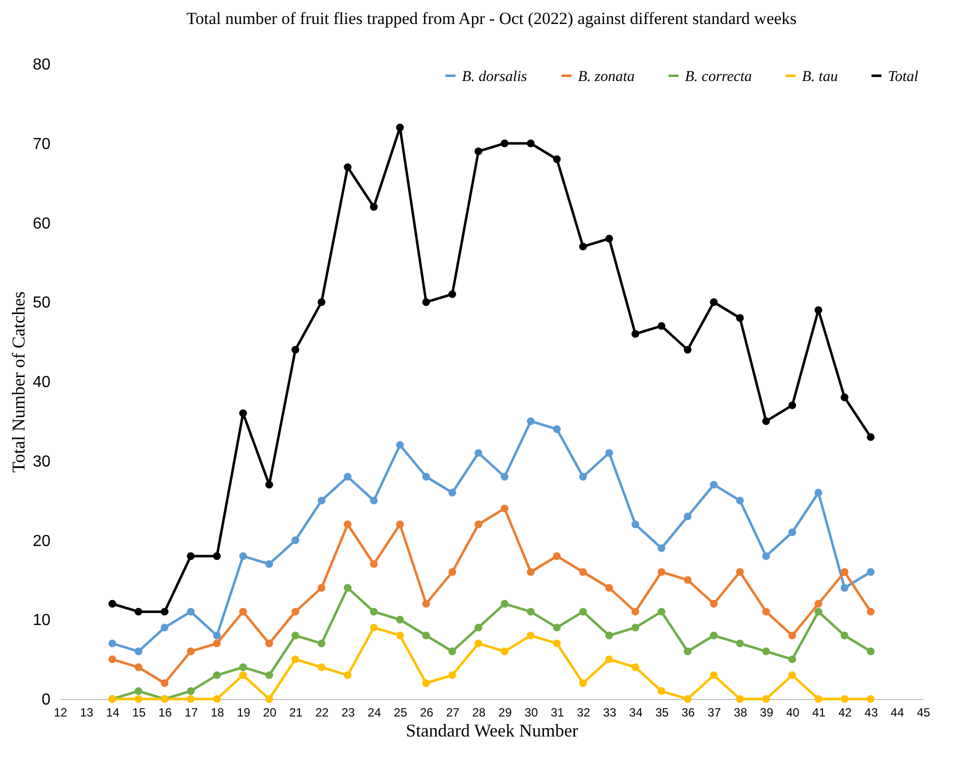 This screenshot has width=970, height=760. What do you see at coordinates (495, 76) in the screenshot?
I see `legend-label: B. dorsalis` at bounding box center [495, 76].